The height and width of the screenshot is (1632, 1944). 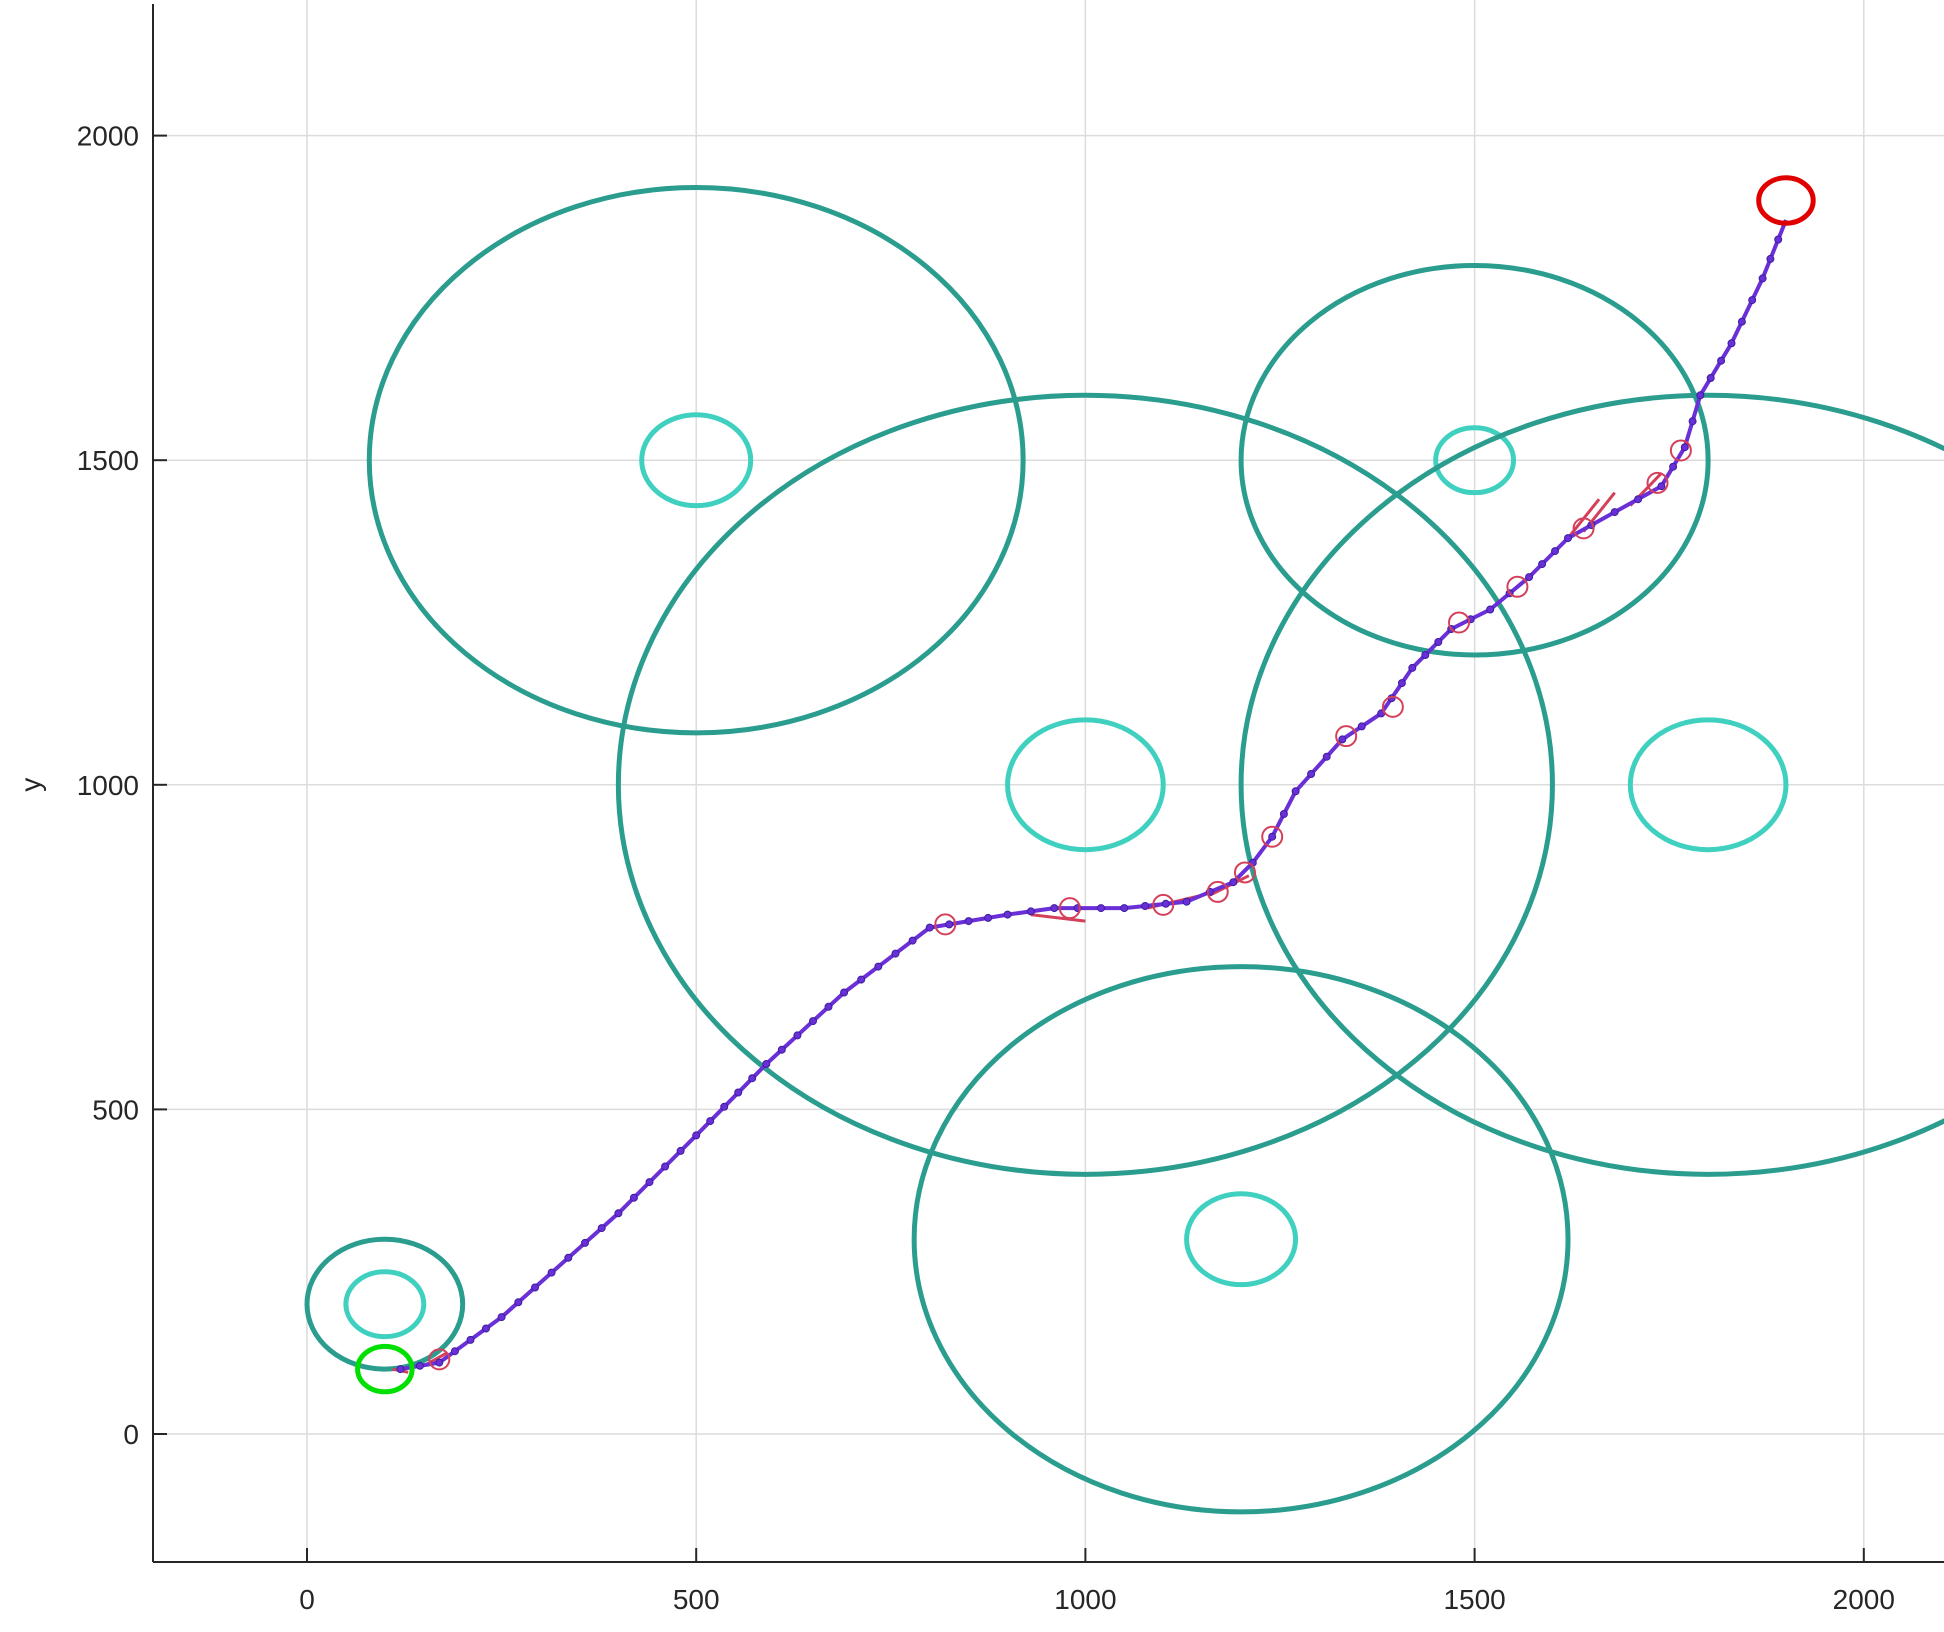 What do you see at coordinates (1474, 1599) in the screenshot?
I see `x-tick-label: 1500` at bounding box center [1474, 1599].